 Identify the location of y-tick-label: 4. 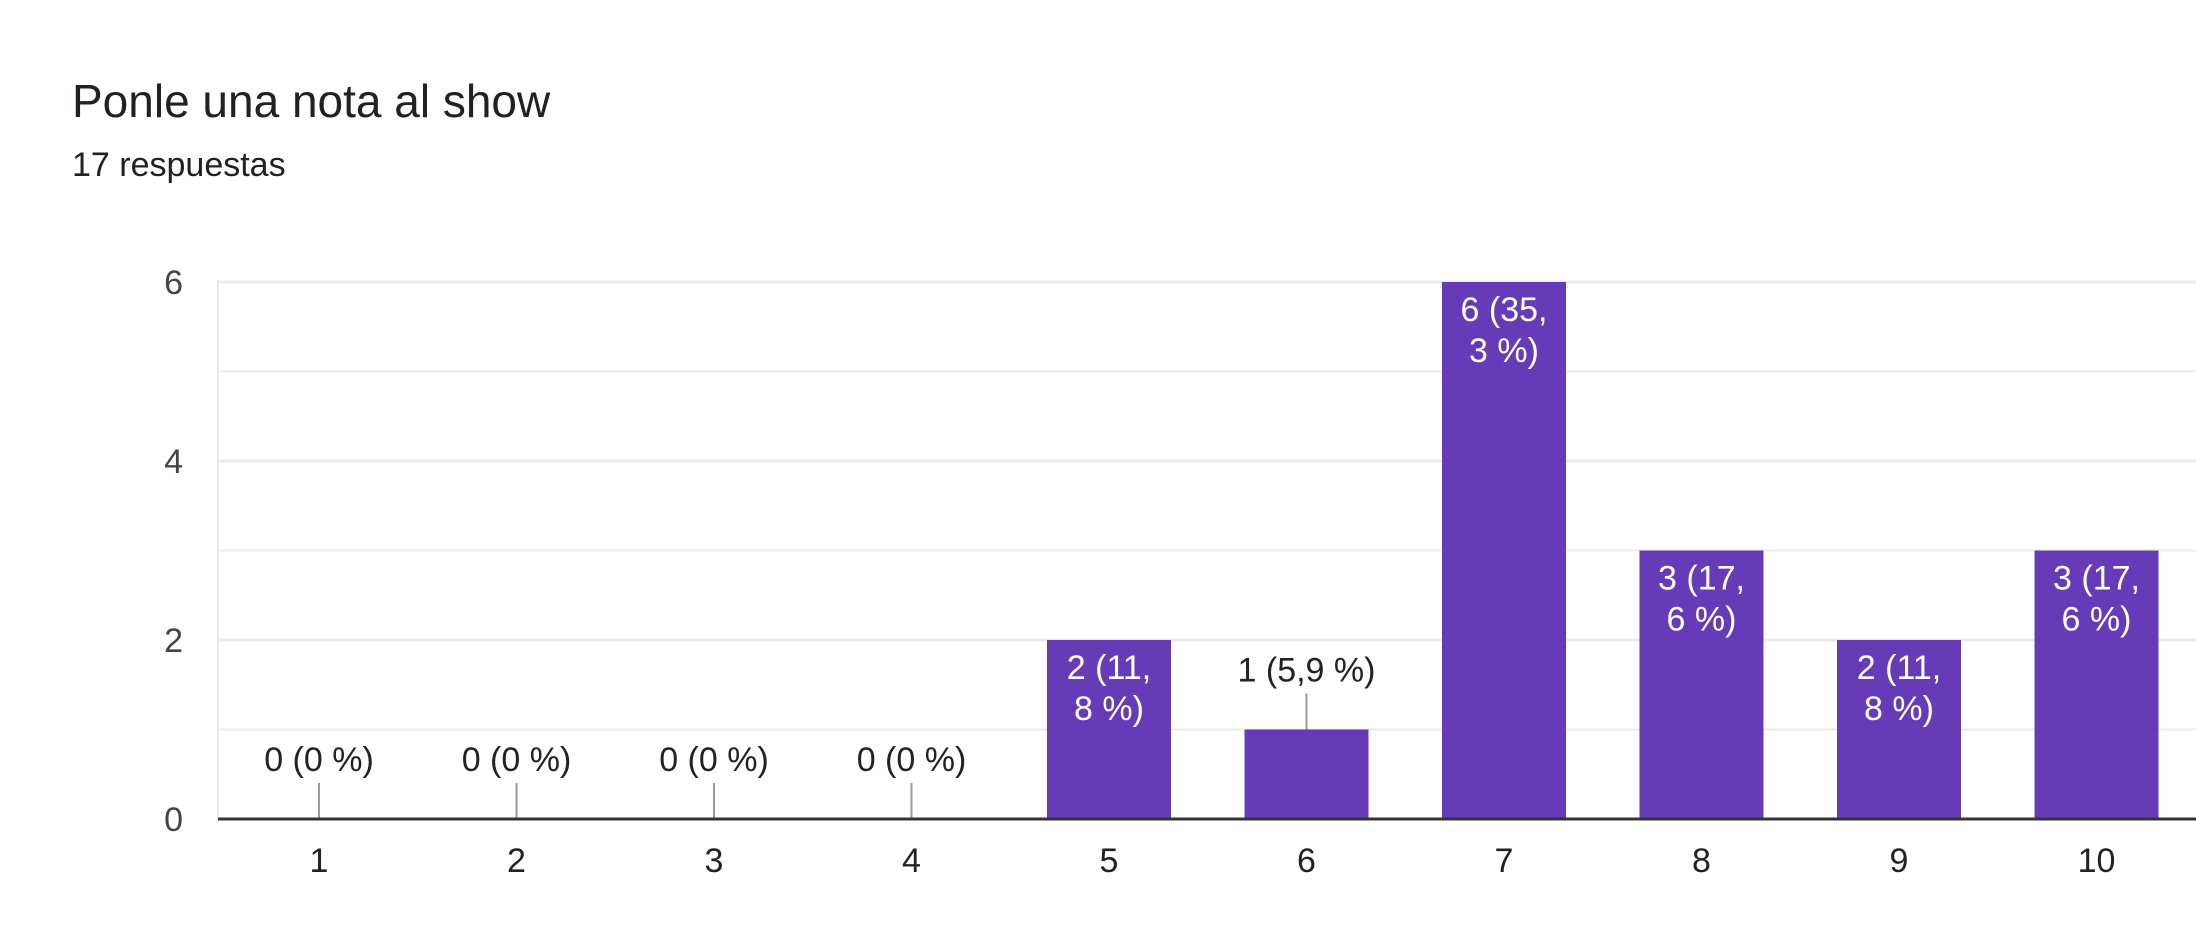
(173, 462).